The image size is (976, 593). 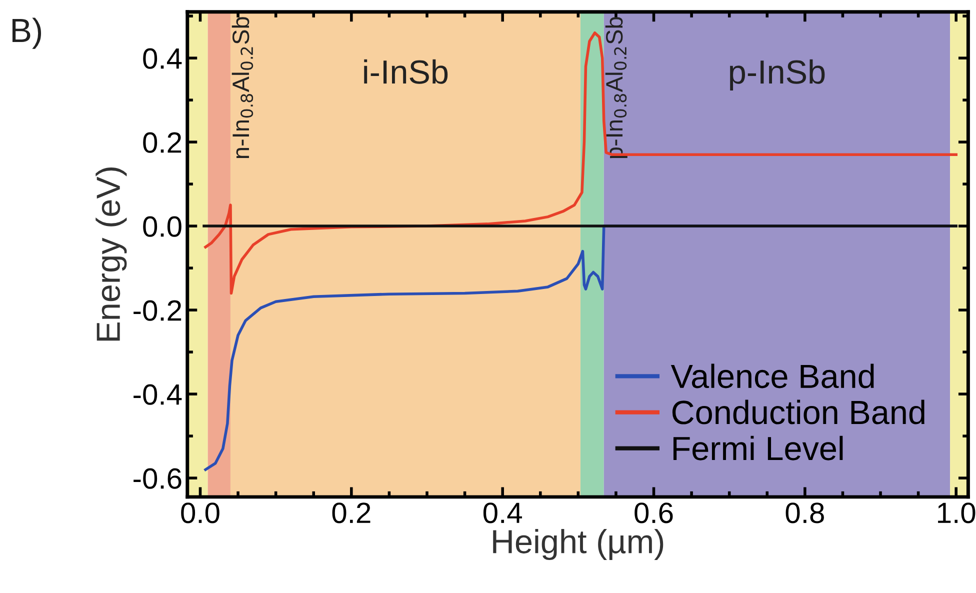 I want to click on band-label: p-InSb, so click(x=777, y=74).